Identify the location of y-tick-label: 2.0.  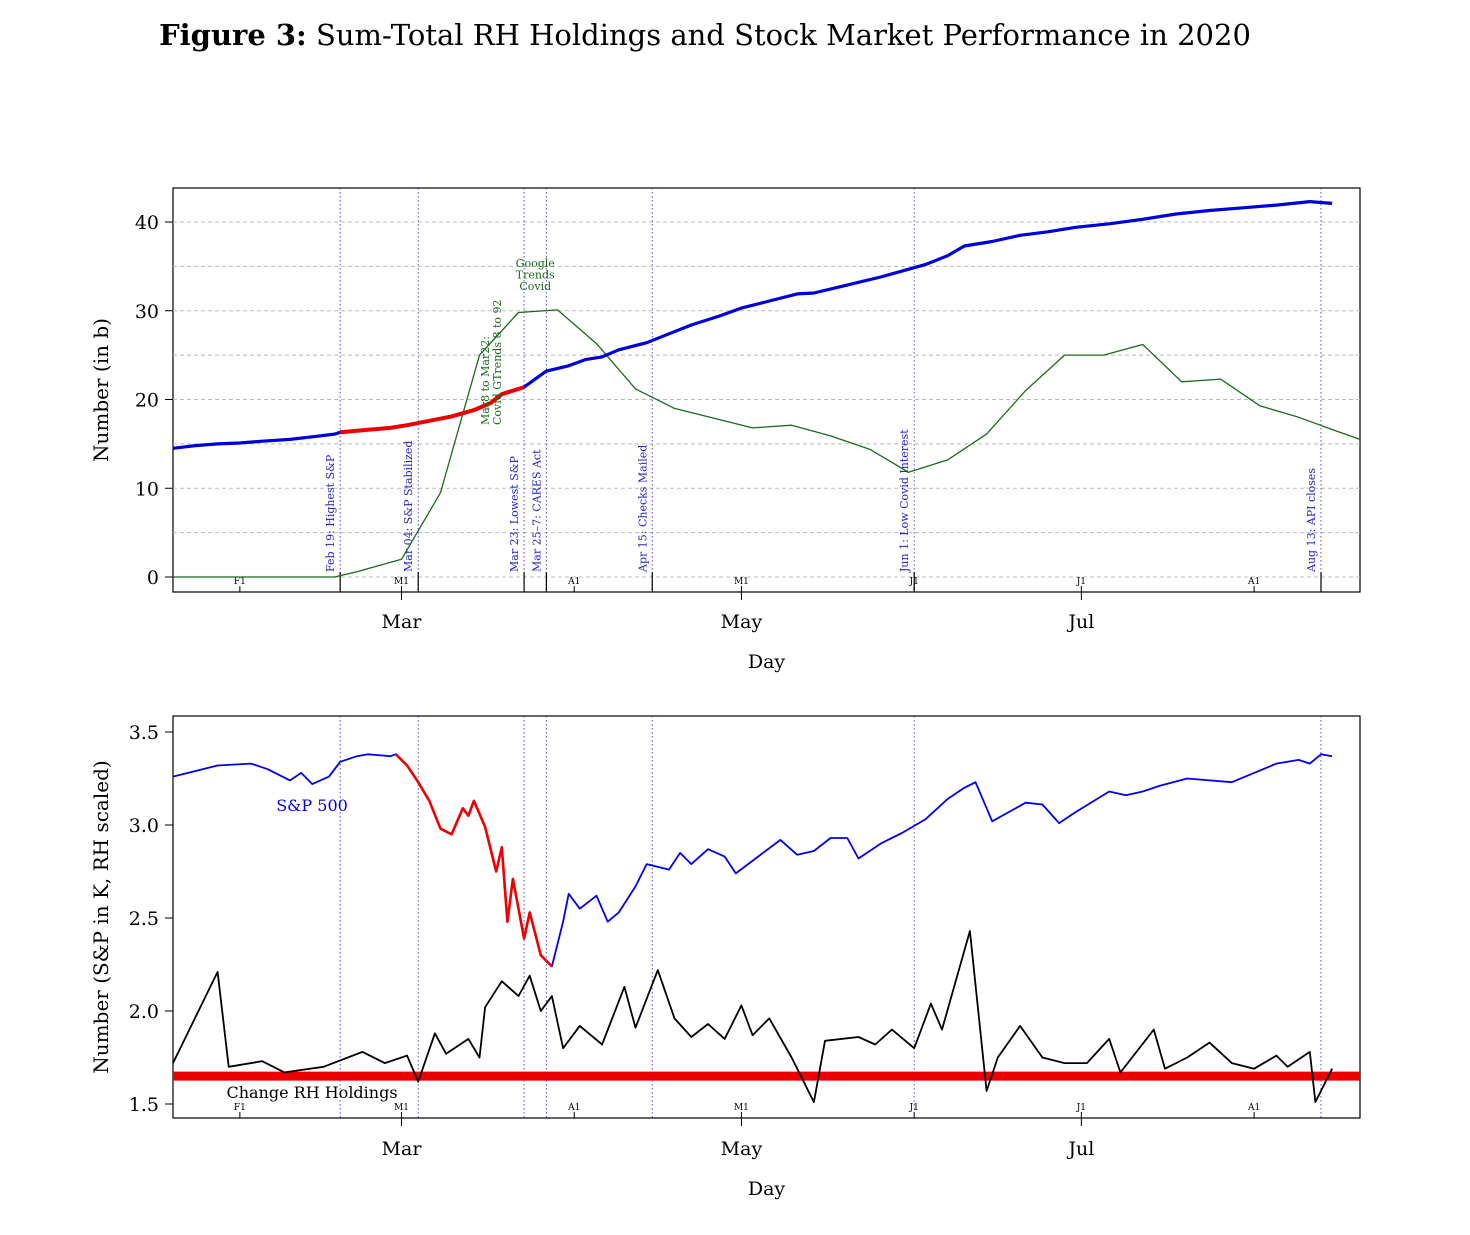
(144, 1012).